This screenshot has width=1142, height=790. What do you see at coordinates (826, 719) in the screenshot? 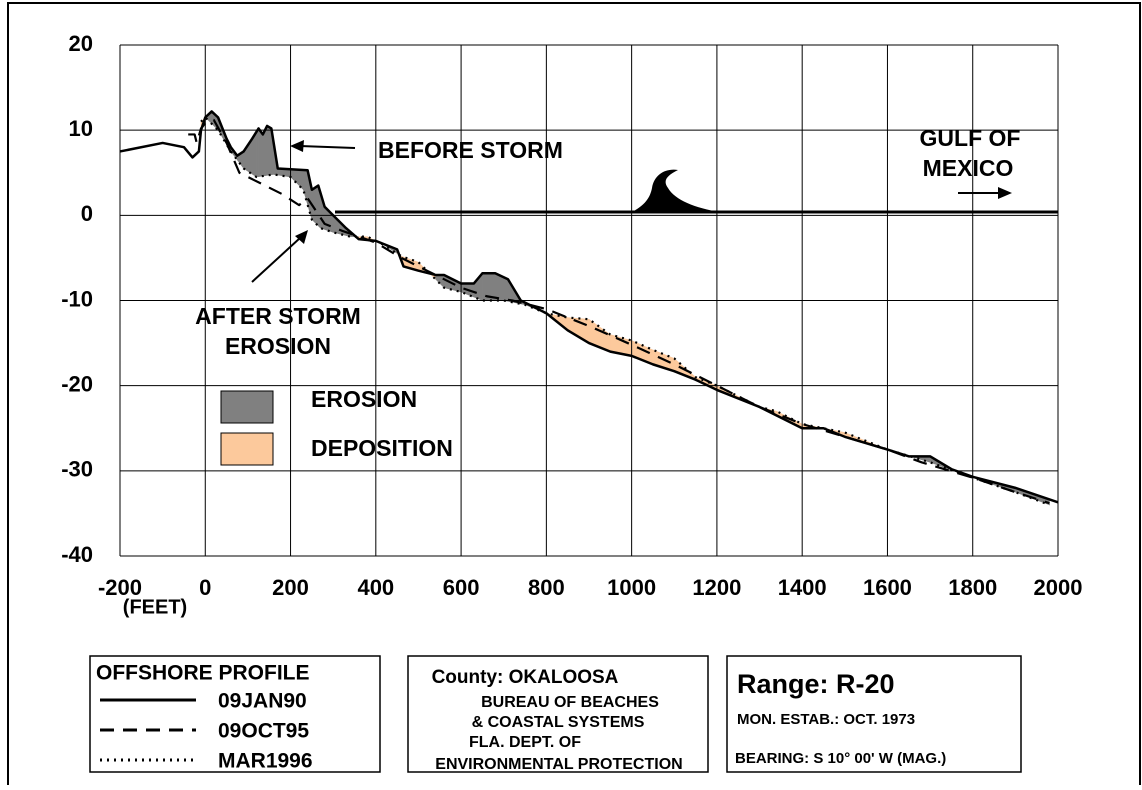
I see `established: MON. ESTAB.: OCT. 1973` at bounding box center [826, 719].